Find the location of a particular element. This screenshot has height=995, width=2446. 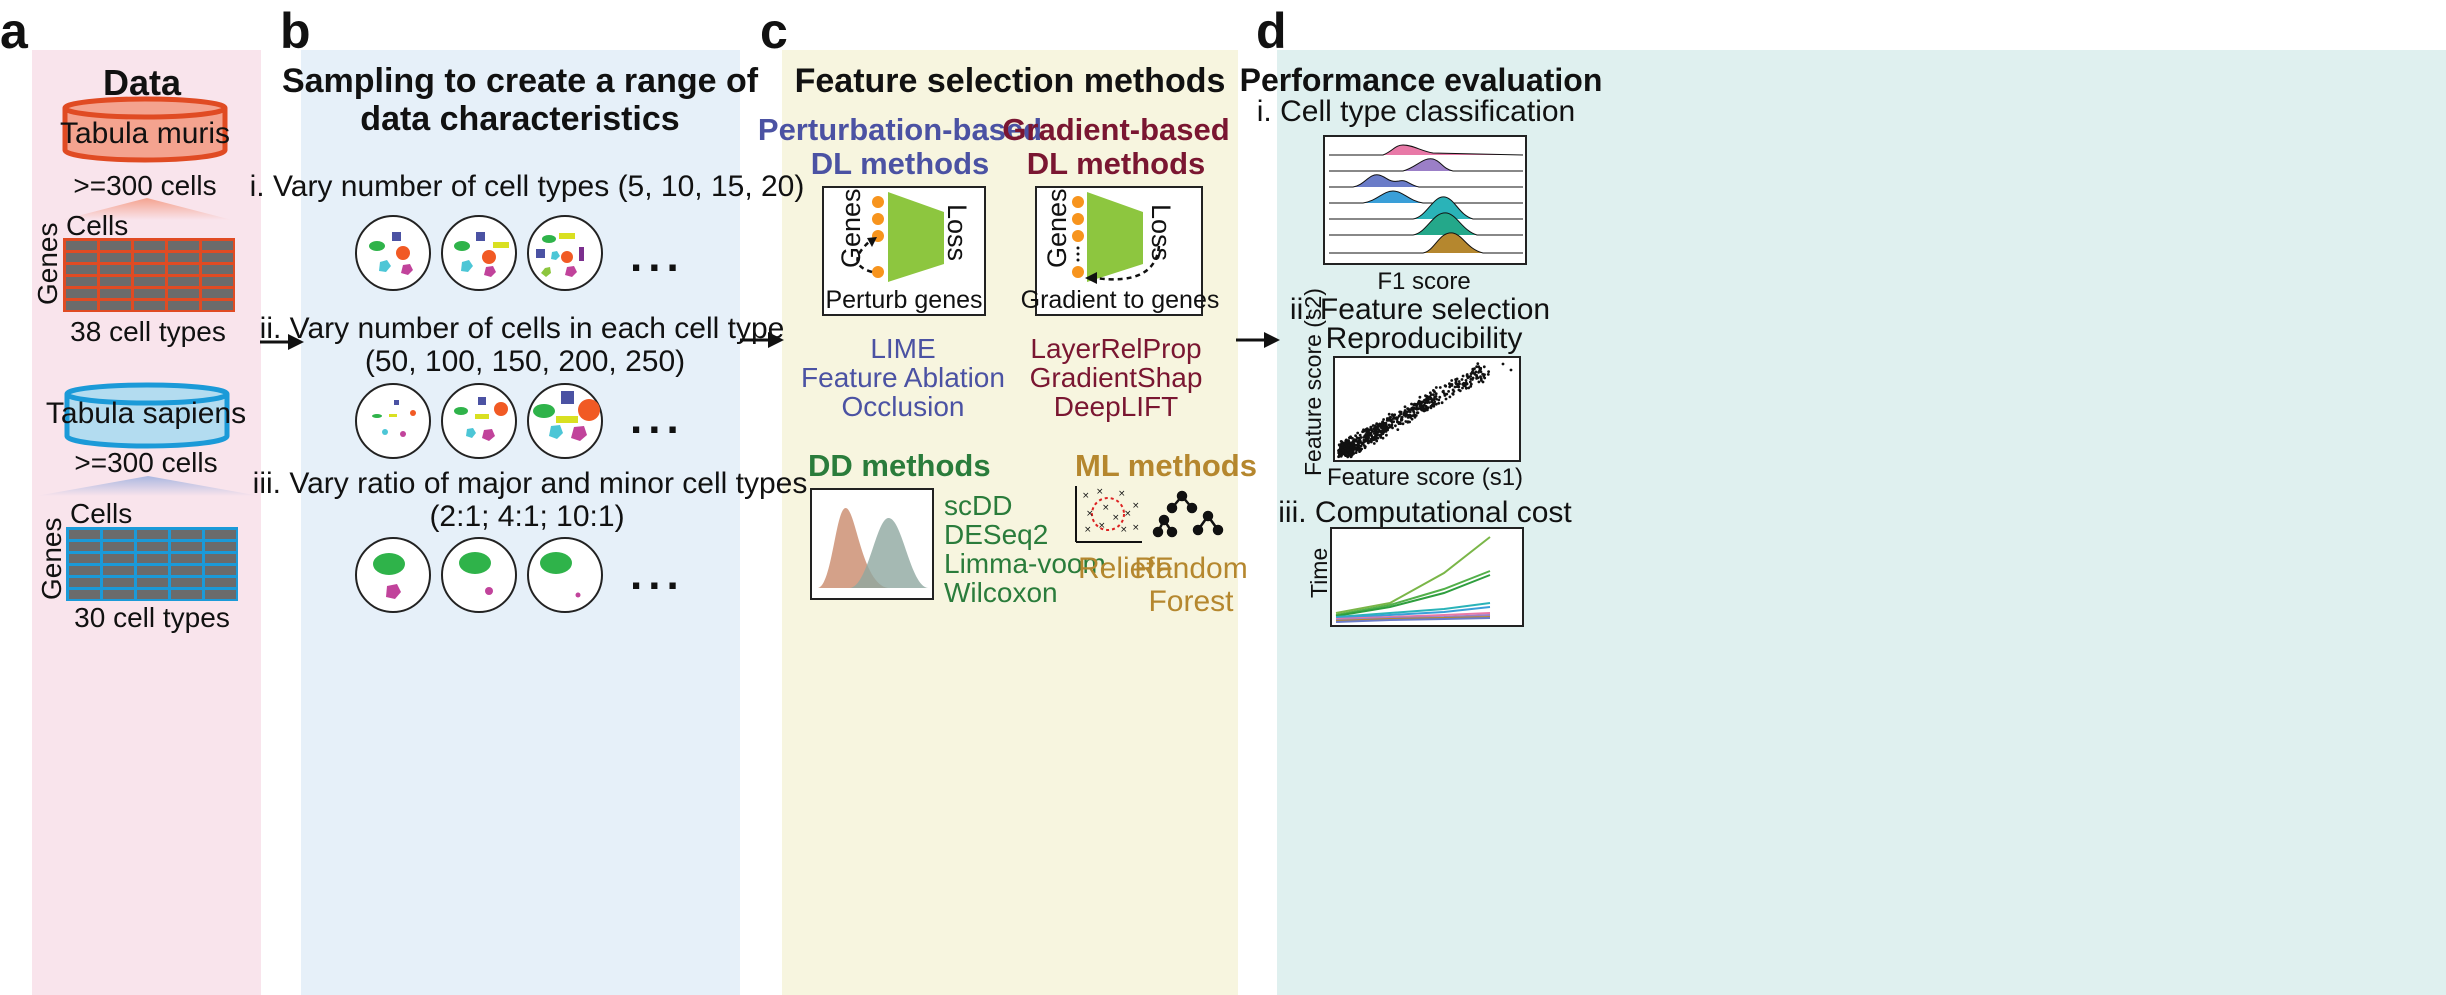

step2-circles is located at coordinates (479, 421).